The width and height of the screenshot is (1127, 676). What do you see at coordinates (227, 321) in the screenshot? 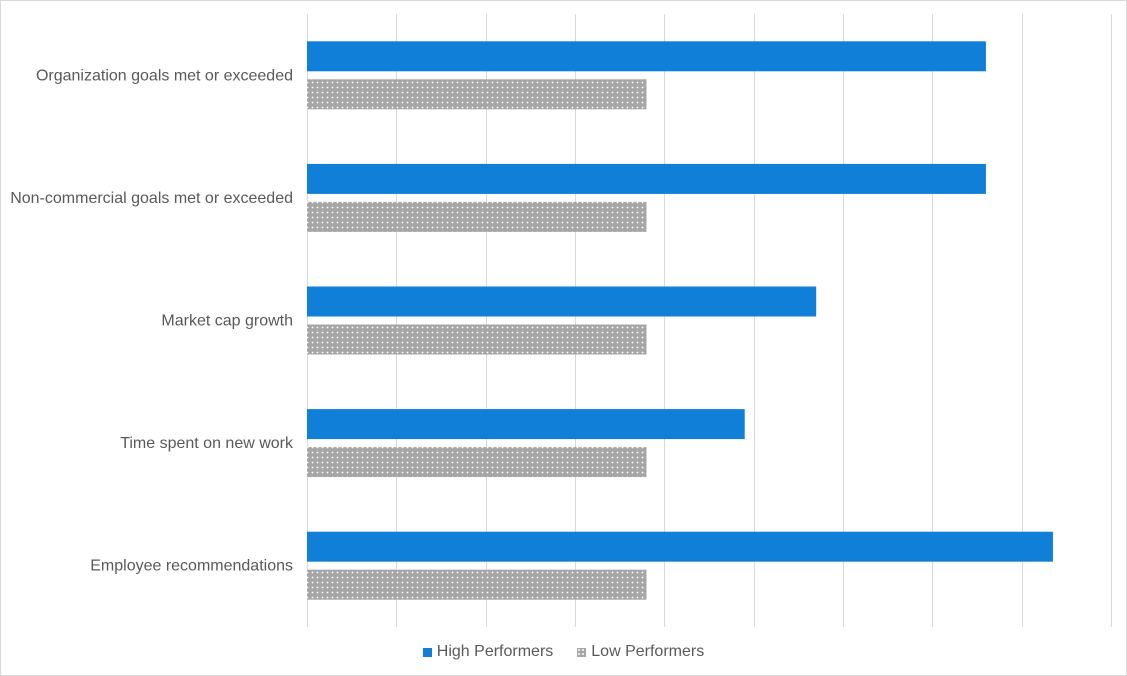
I see `category-label-2: Market cap growth` at bounding box center [227, 321].